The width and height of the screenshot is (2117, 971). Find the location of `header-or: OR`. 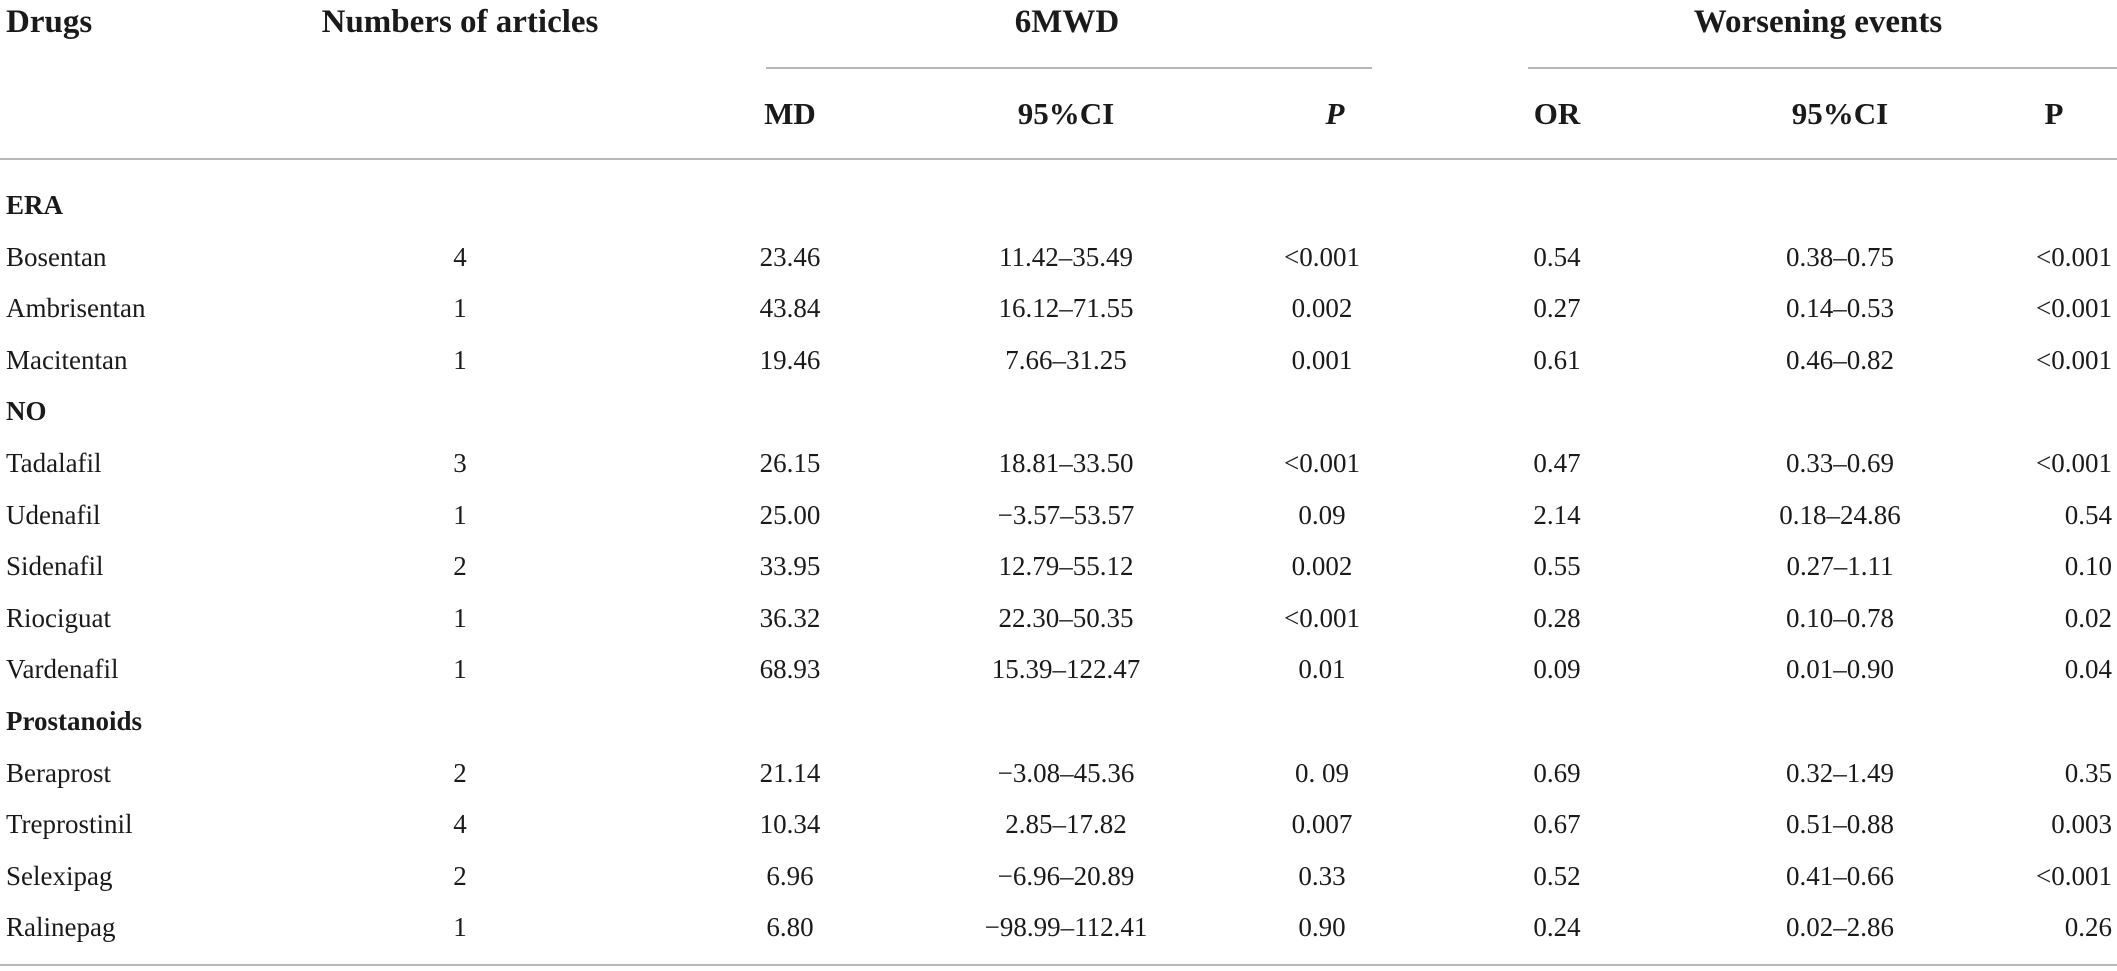

header-or: OR is located at coordinates (1557, 113).